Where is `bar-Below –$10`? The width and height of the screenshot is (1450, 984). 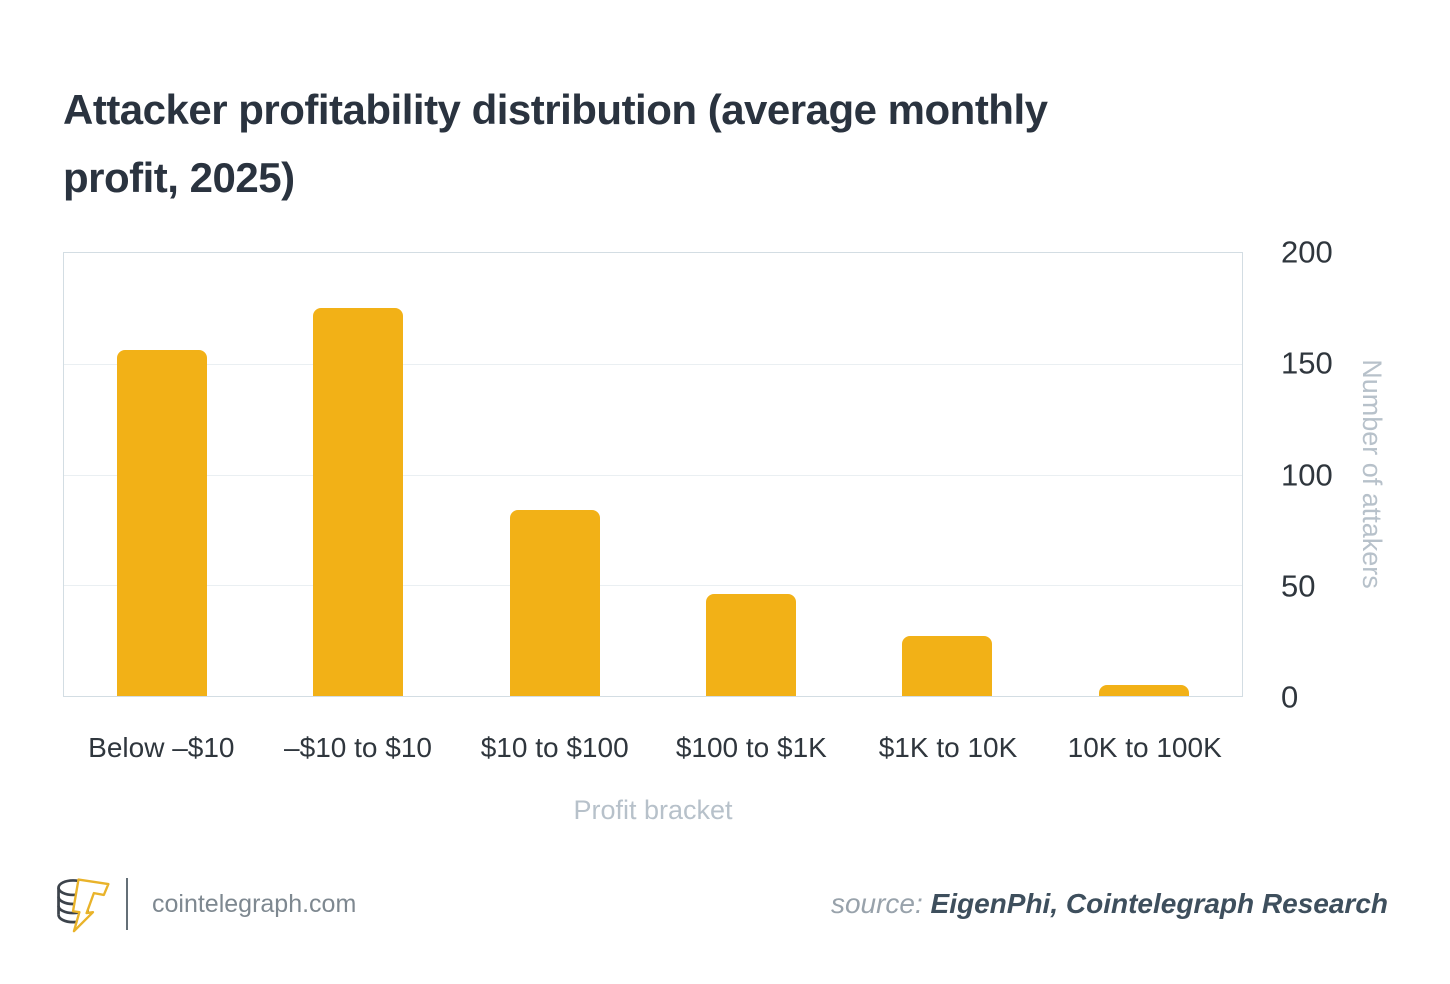
bar-Below –$10 is located at coordinates (162, 523).